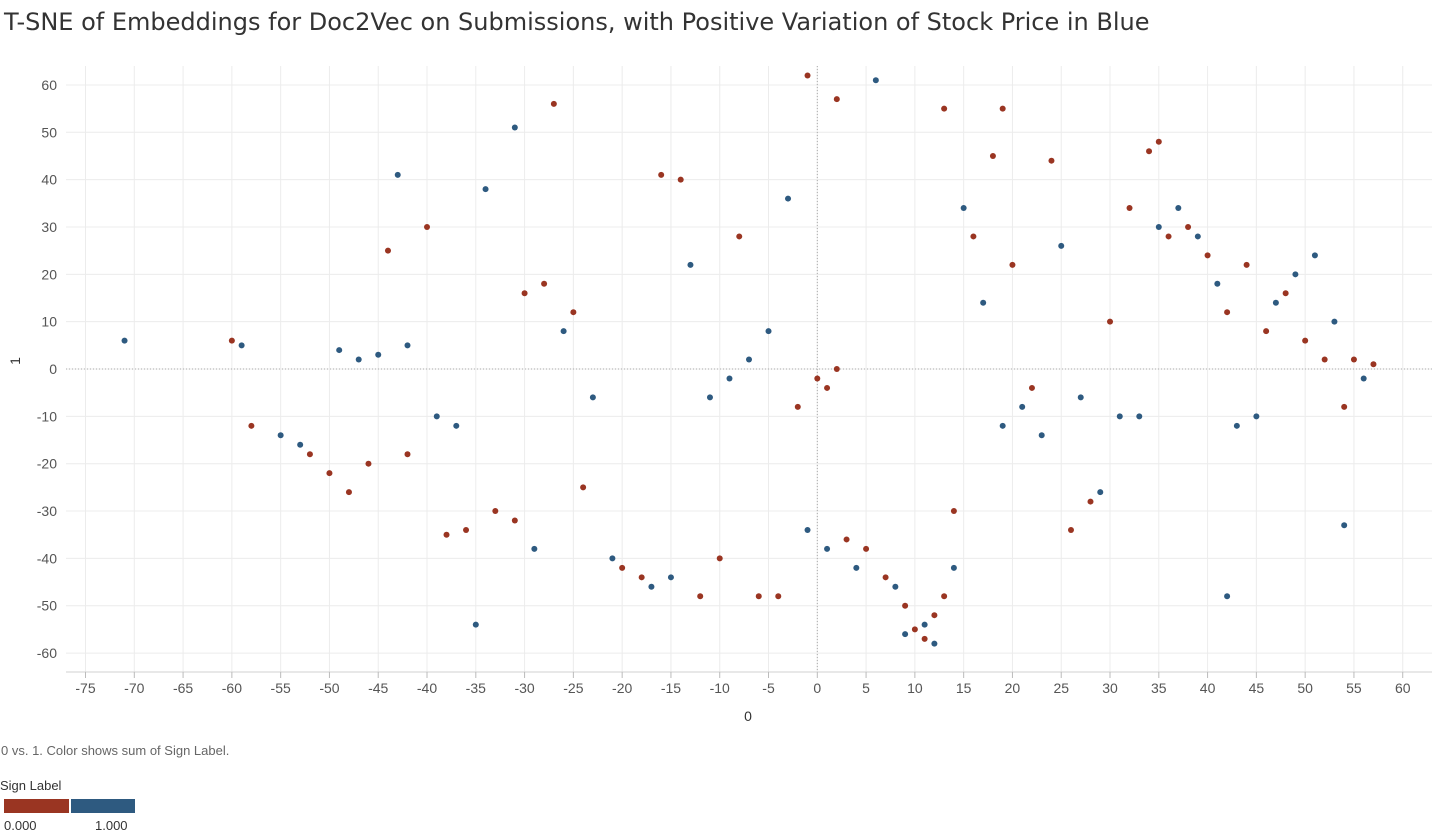 The height and width of the screenshot is (838, 1432). I want to click on x-tick-label: -25, so click(573, 688).